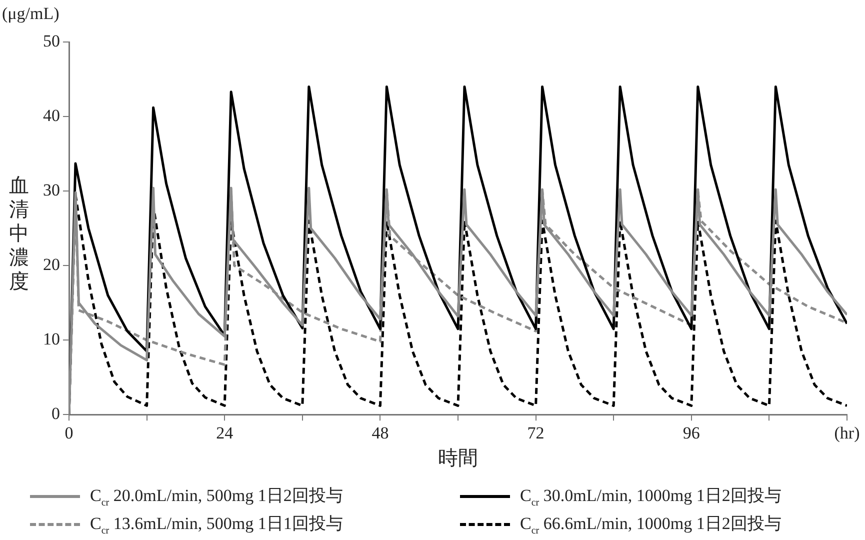 Image resolution: width=865 pixels, height=540 pixels. I want to click on x-tick-label: (hr), so click(847, 432).